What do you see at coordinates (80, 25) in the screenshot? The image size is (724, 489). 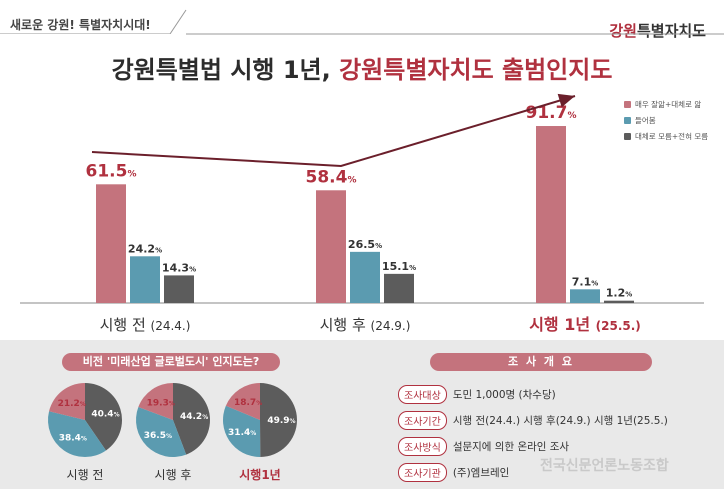 I see `tagline: 새로운 강원! 특별자치시대!` at bounding box center [80, 25].